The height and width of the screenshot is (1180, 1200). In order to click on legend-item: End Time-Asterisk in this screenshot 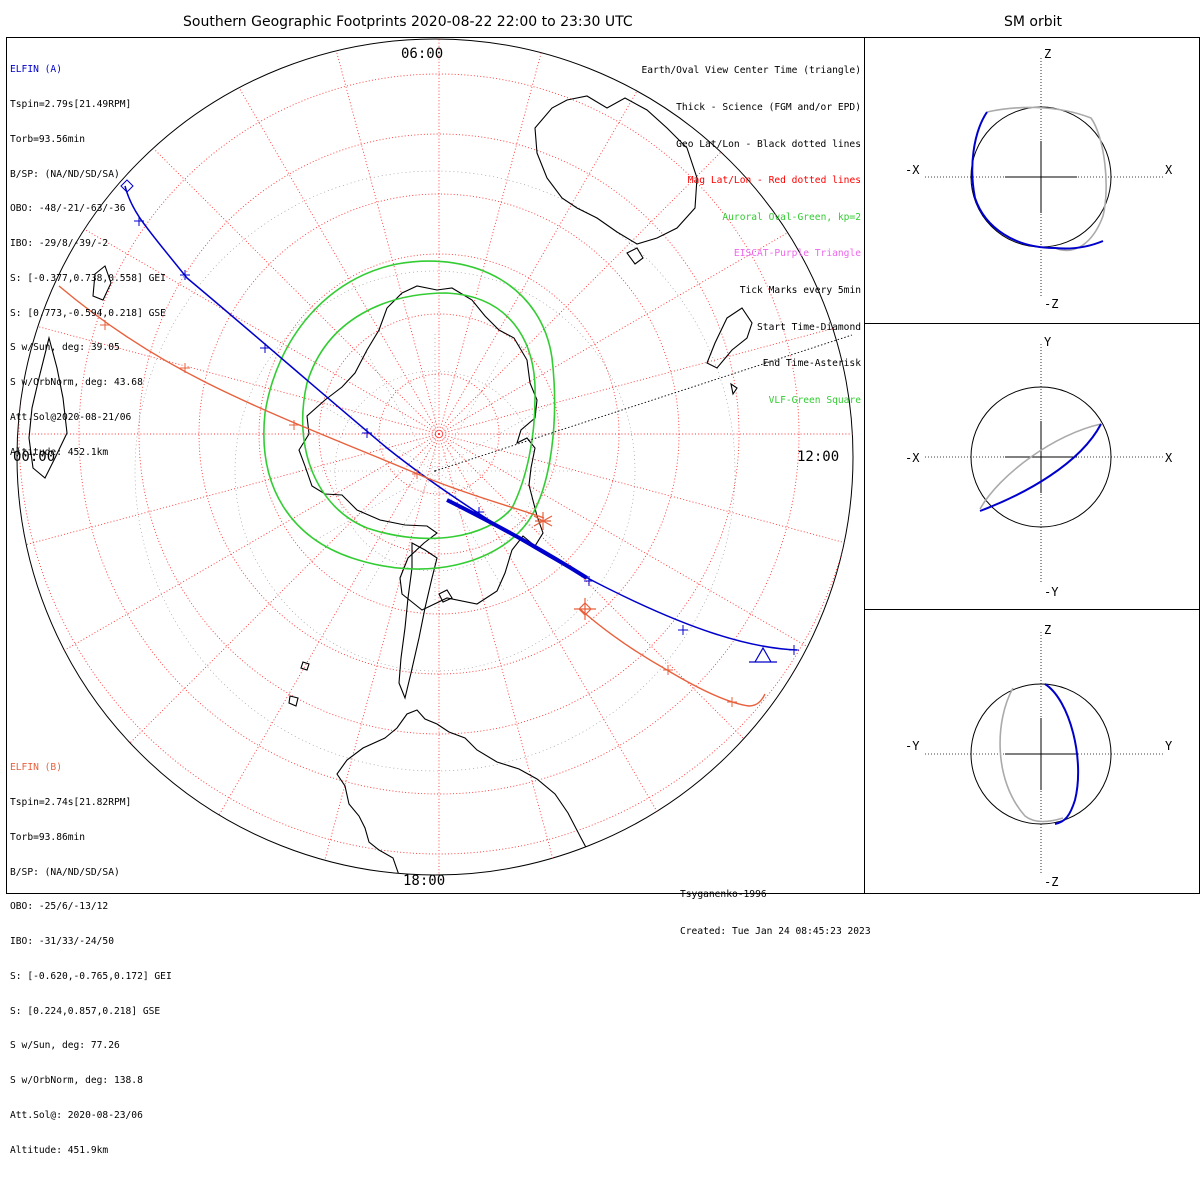, I will do `click(811, 364)`.